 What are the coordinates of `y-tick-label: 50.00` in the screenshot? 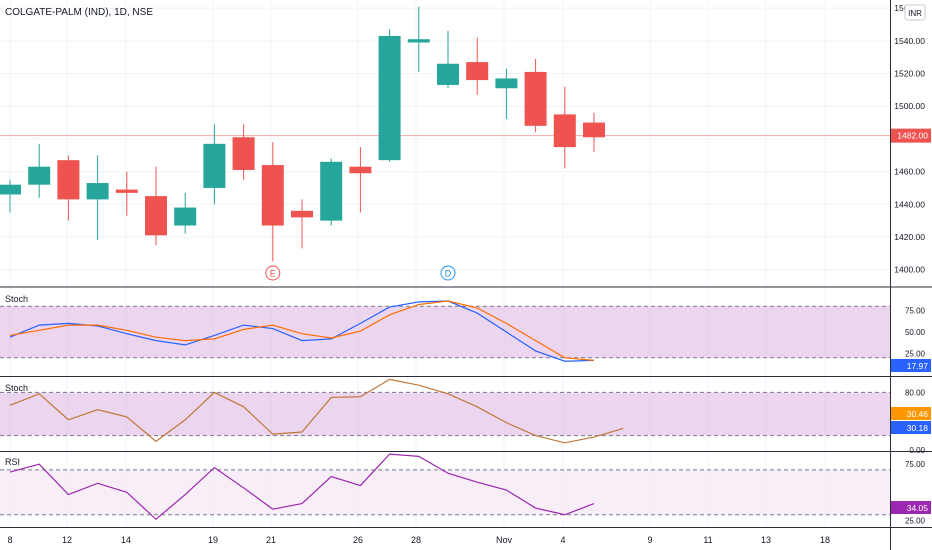 It's located at (915, 332).